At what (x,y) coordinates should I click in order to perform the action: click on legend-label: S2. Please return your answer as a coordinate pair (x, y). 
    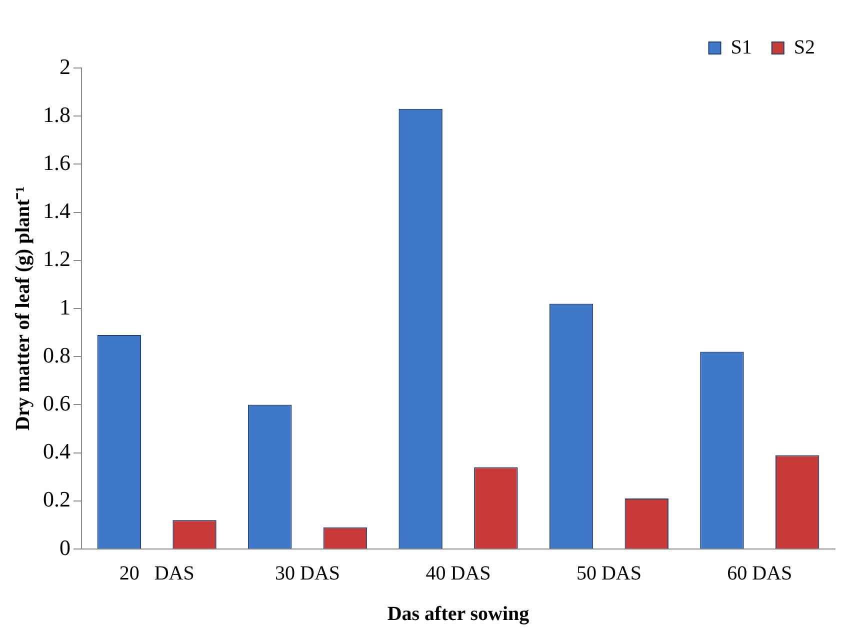
    Looking at the image, I should click on (804, 47).